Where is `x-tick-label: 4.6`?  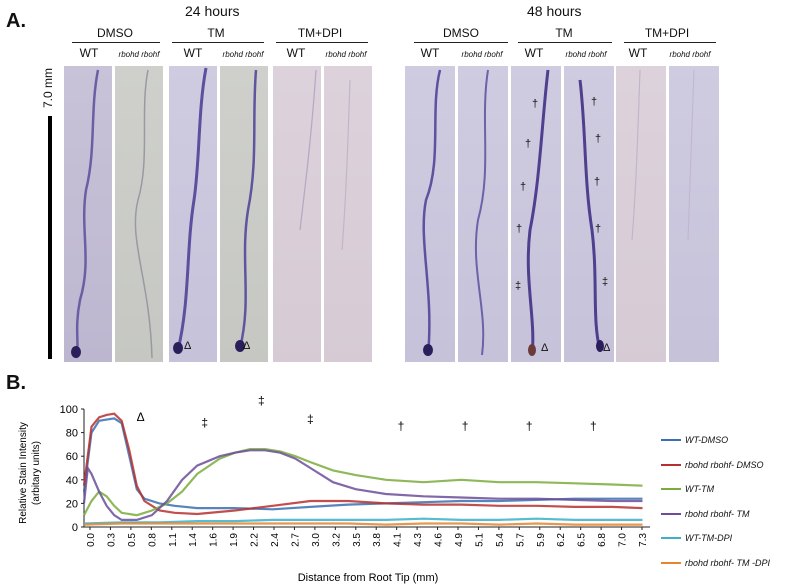
x-tick-label: 4.6 is located at coordinates (439, 540).